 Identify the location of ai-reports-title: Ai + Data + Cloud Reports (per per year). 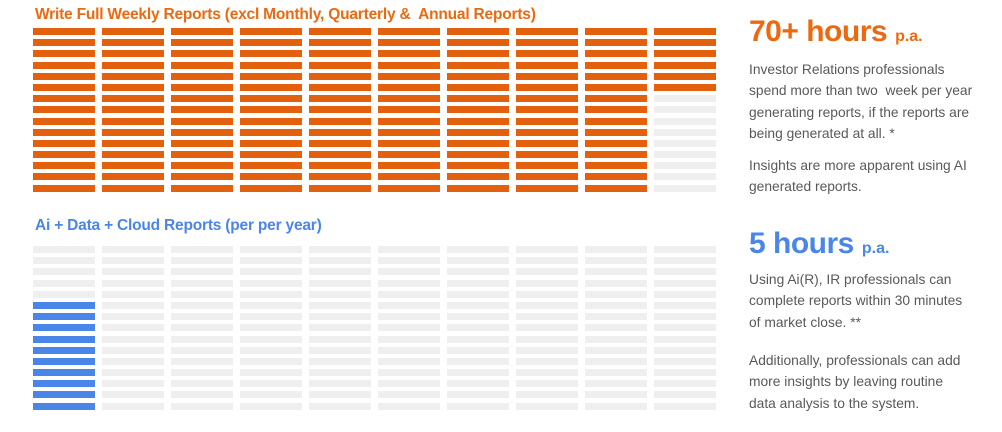
(178, 225).